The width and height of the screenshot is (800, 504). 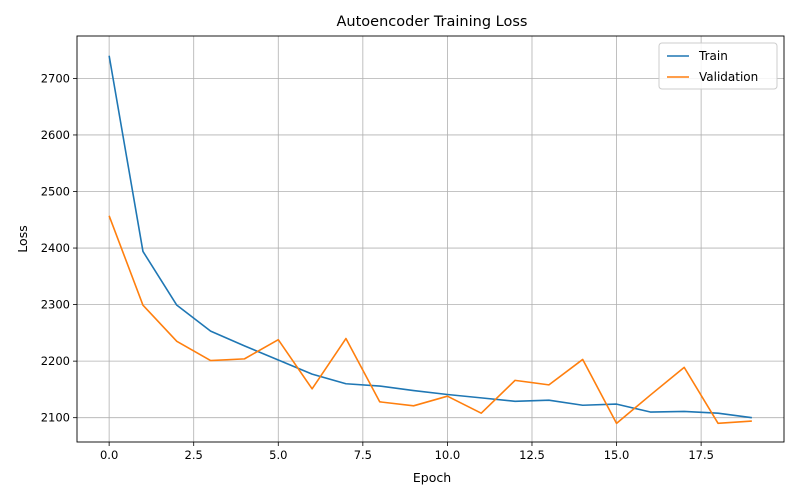 What do you see at coordinates (713, 56) in the screenshot?
I see `legend-label-train: Train` at bounding box center [713, 56].